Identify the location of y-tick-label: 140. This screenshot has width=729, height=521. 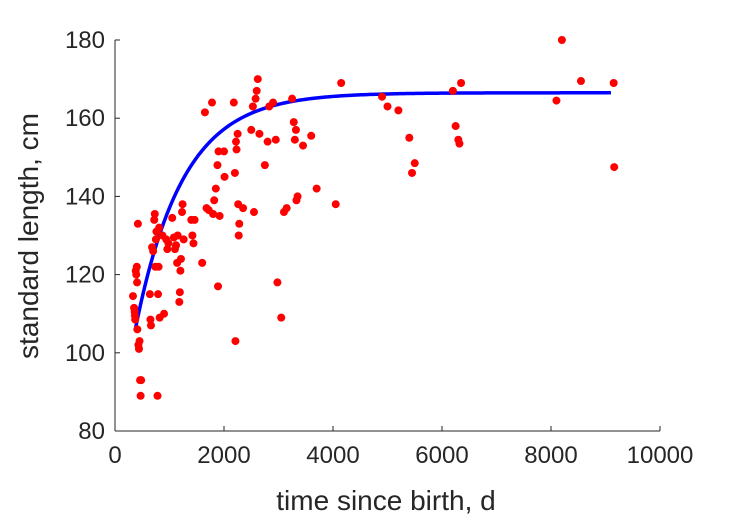
(85, 196).